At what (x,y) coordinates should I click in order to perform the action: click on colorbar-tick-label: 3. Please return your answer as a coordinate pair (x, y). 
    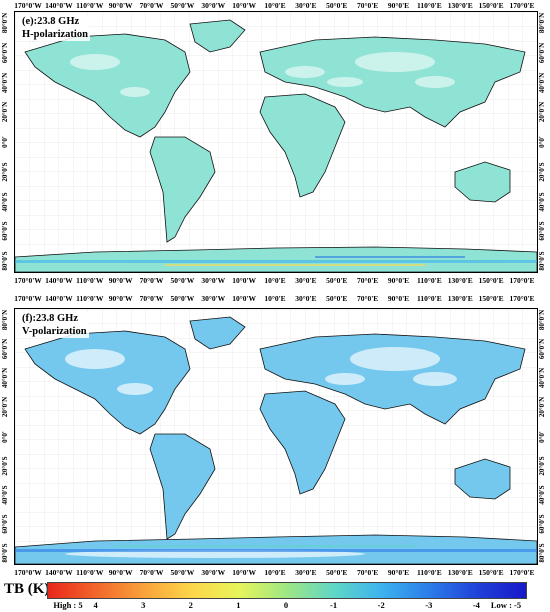
    Looking at the image, I should click on (143, 605).